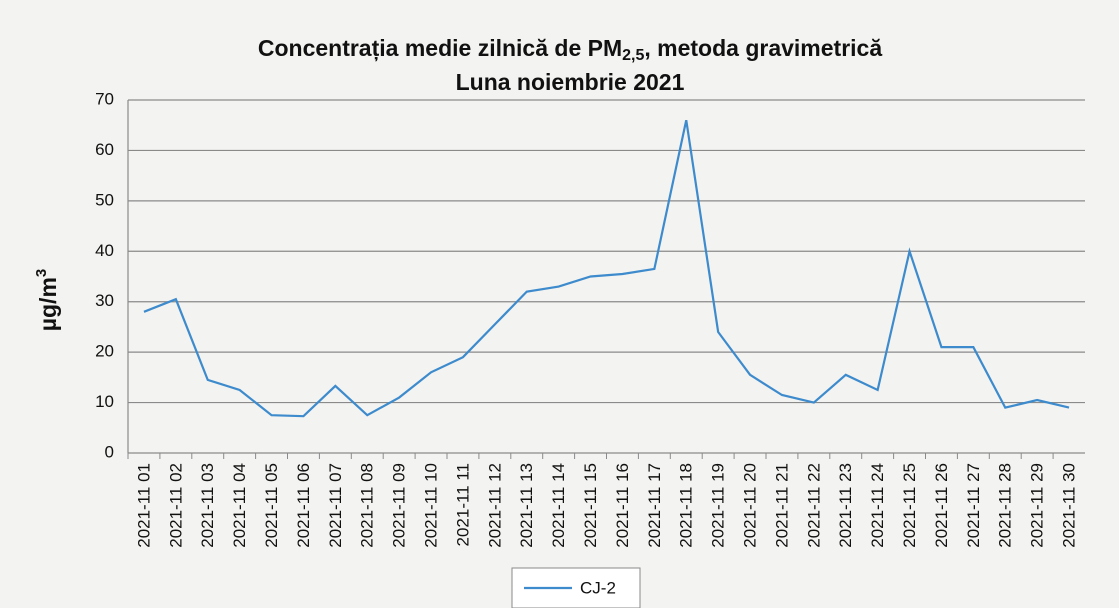 This screenshot has height=608, width=1119. I want to click on x-tick-label: 2021-11 09, so click(399, 505).